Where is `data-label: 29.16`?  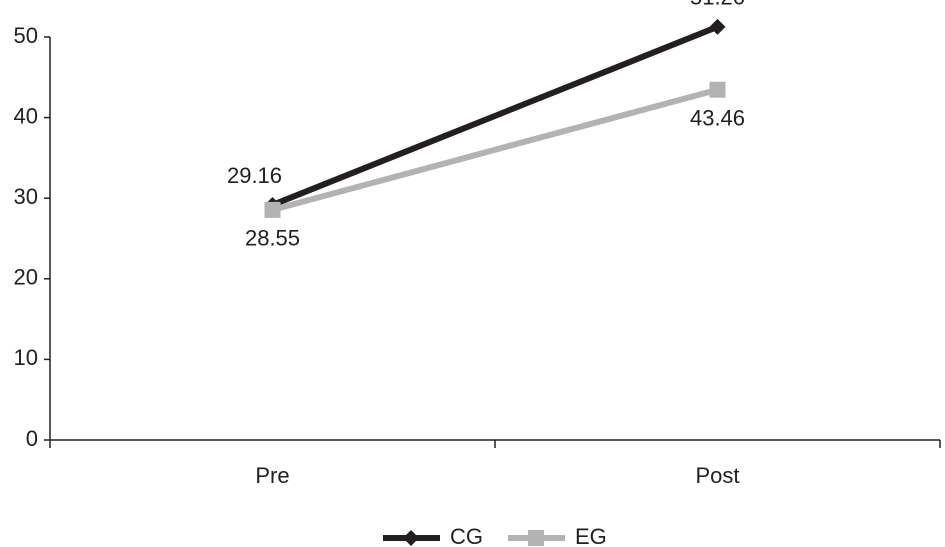 data-label: 29.16 is located at coordinates (254, 175).